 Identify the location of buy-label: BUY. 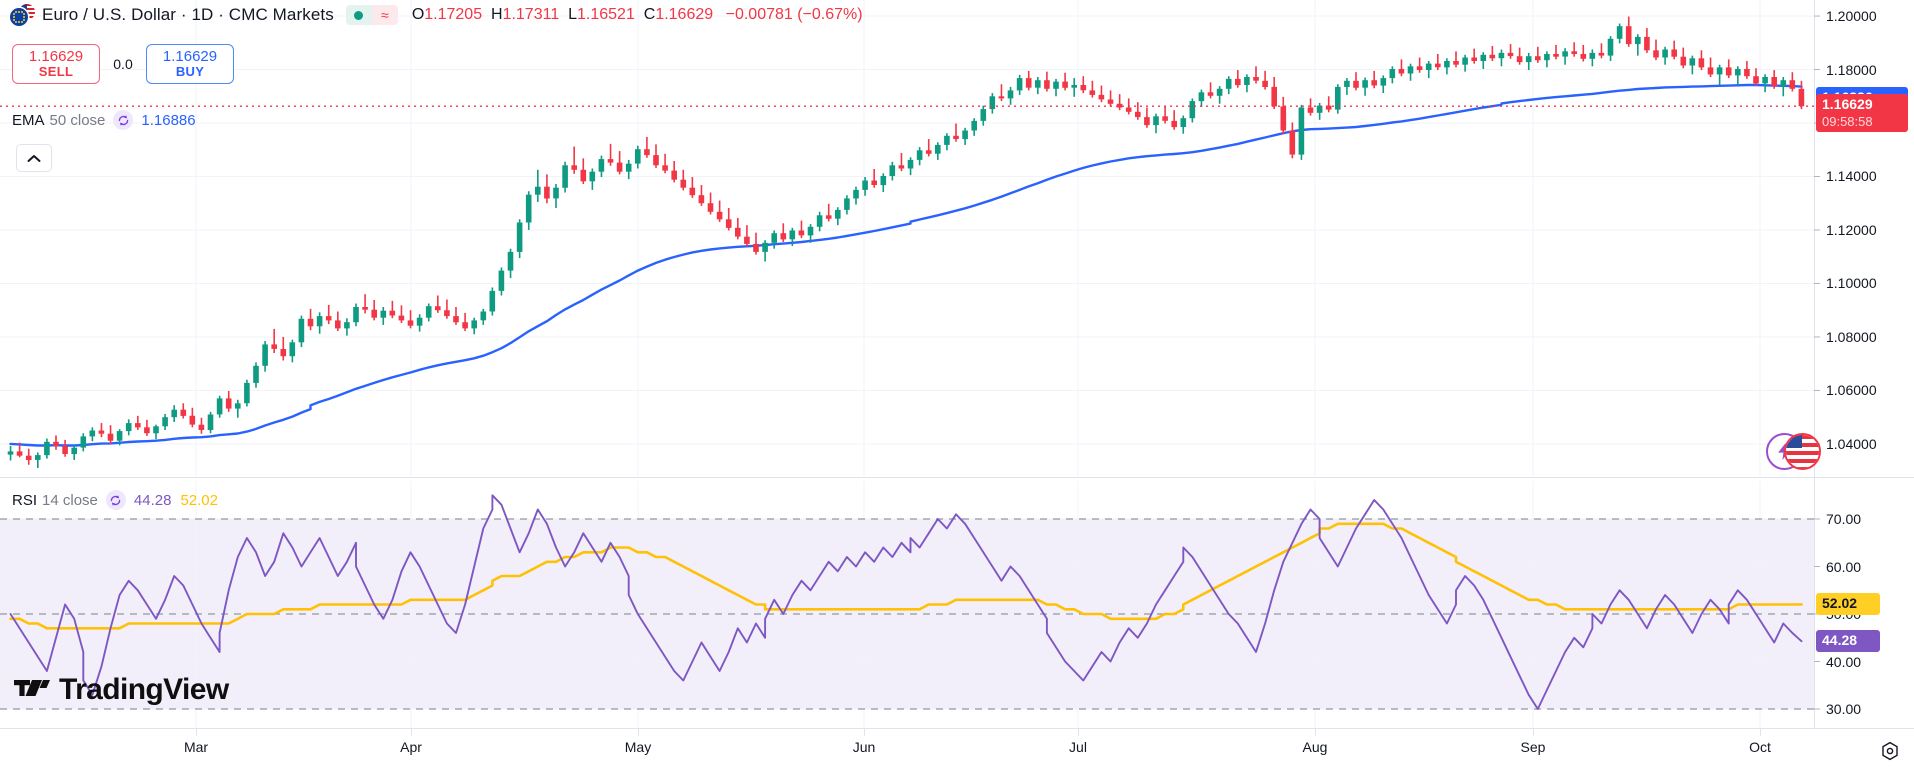
(190, 72).